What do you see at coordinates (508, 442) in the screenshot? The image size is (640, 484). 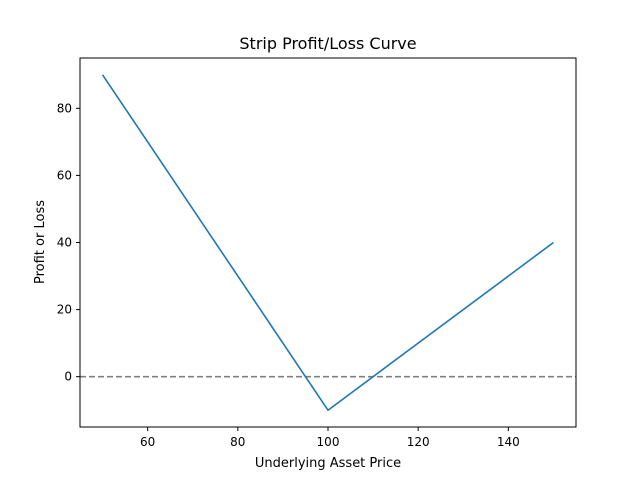 I see `x-tick-label: 140` at bounding box center [508, 442].